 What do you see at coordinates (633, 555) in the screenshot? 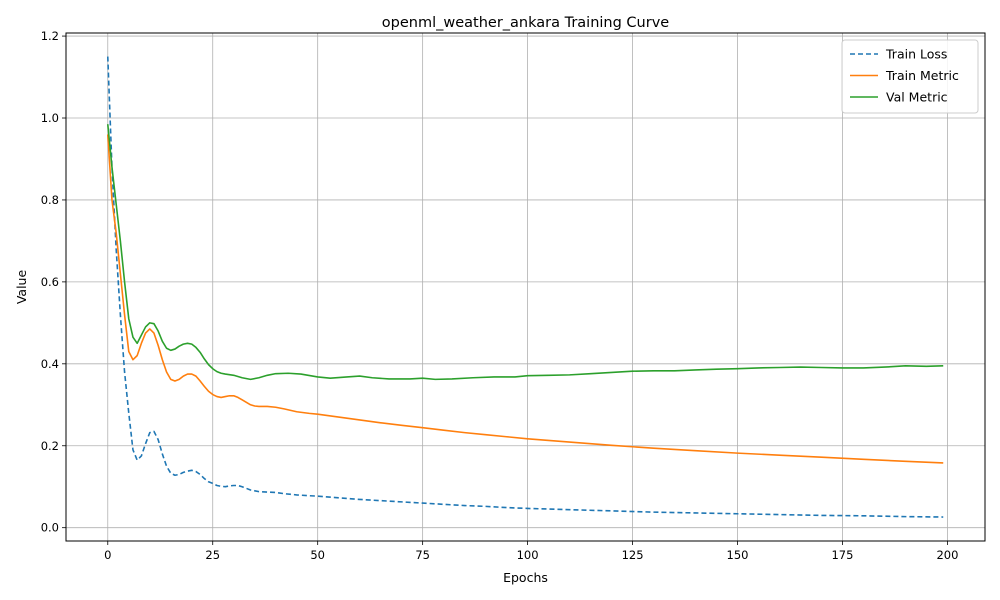
I see `x-tick-label: 125` at bounding box center [633, 555].